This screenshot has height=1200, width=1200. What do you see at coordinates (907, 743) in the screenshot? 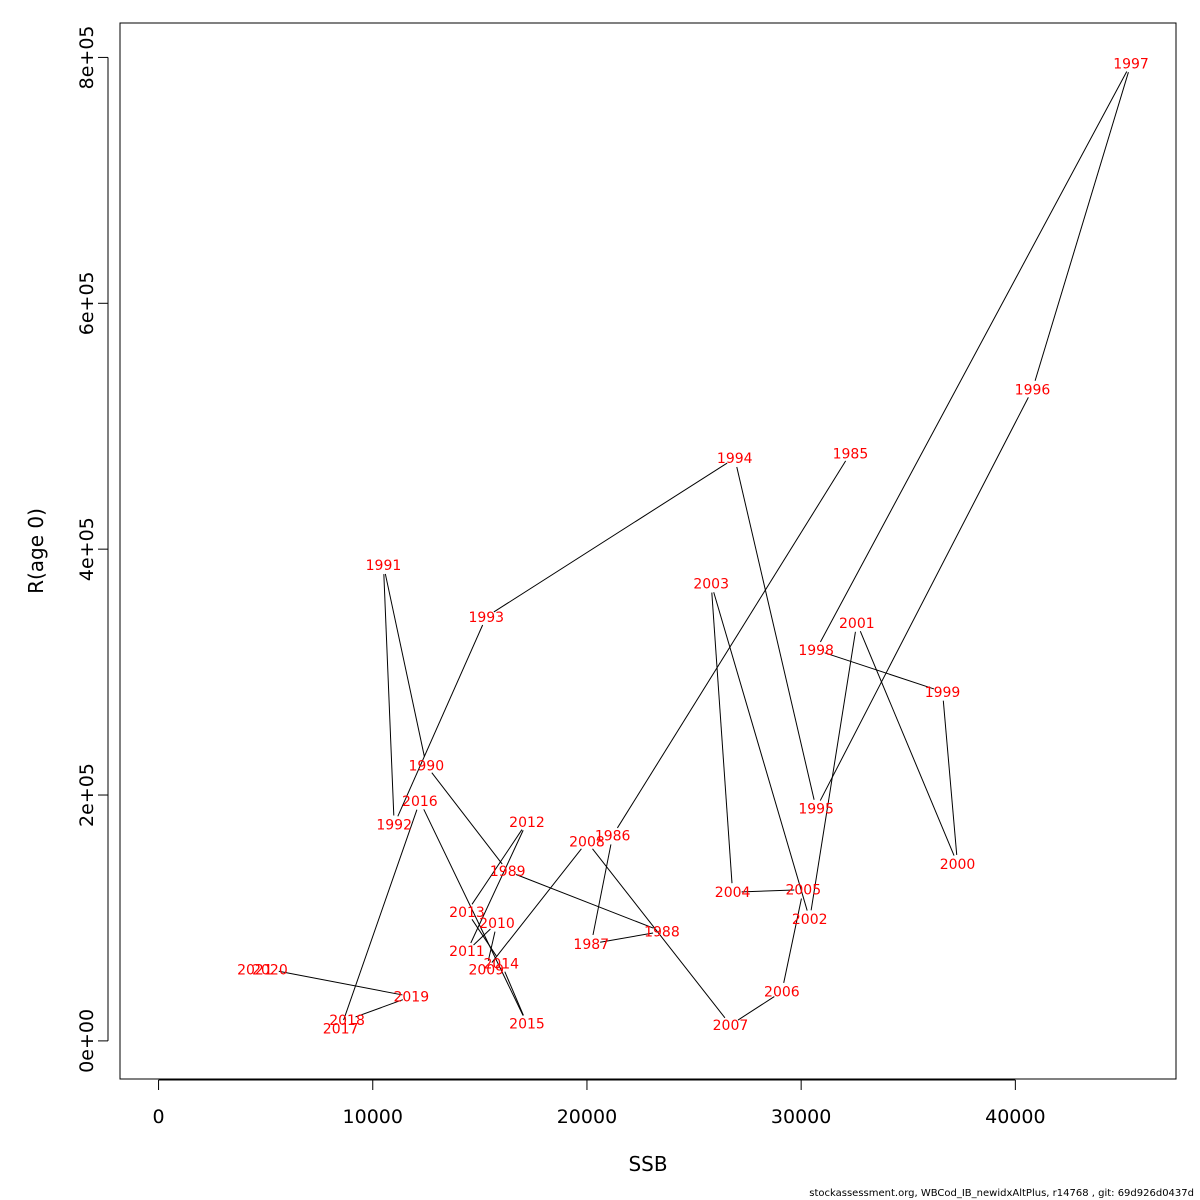
I see `series-segment-2000-2001` at bounding box center [907, 743].